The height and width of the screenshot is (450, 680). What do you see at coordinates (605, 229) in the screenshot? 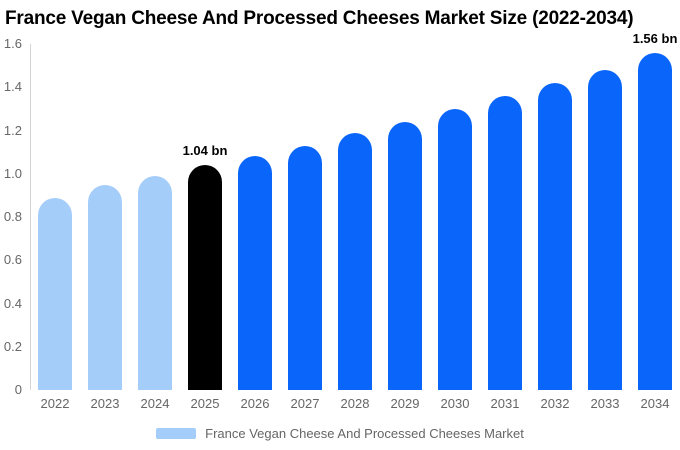
I see `bar-2033` at bounding box center [605, 229].